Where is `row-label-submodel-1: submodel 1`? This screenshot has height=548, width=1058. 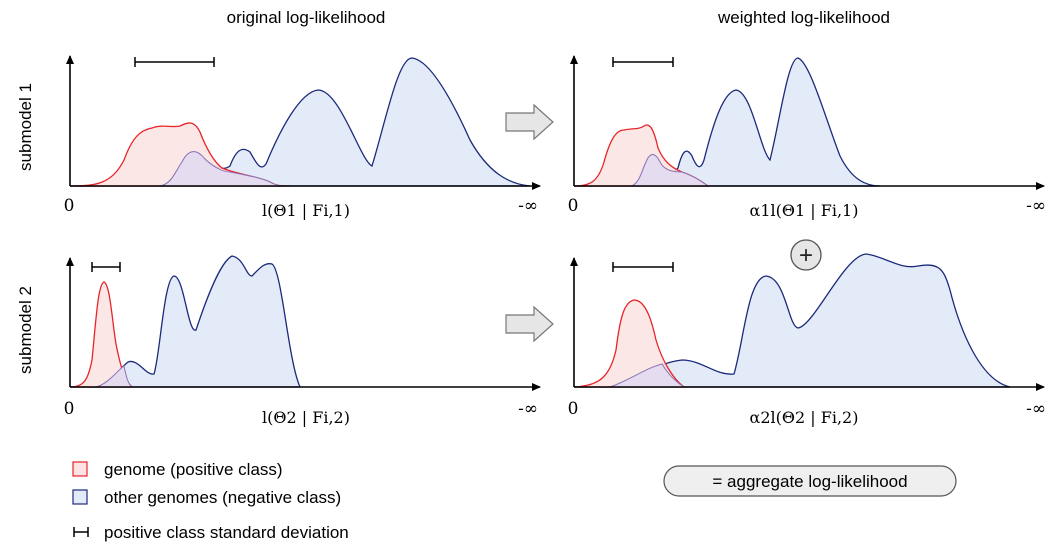 row-label-submodel-1: submodel 1 is located at coordinates (25, 127).